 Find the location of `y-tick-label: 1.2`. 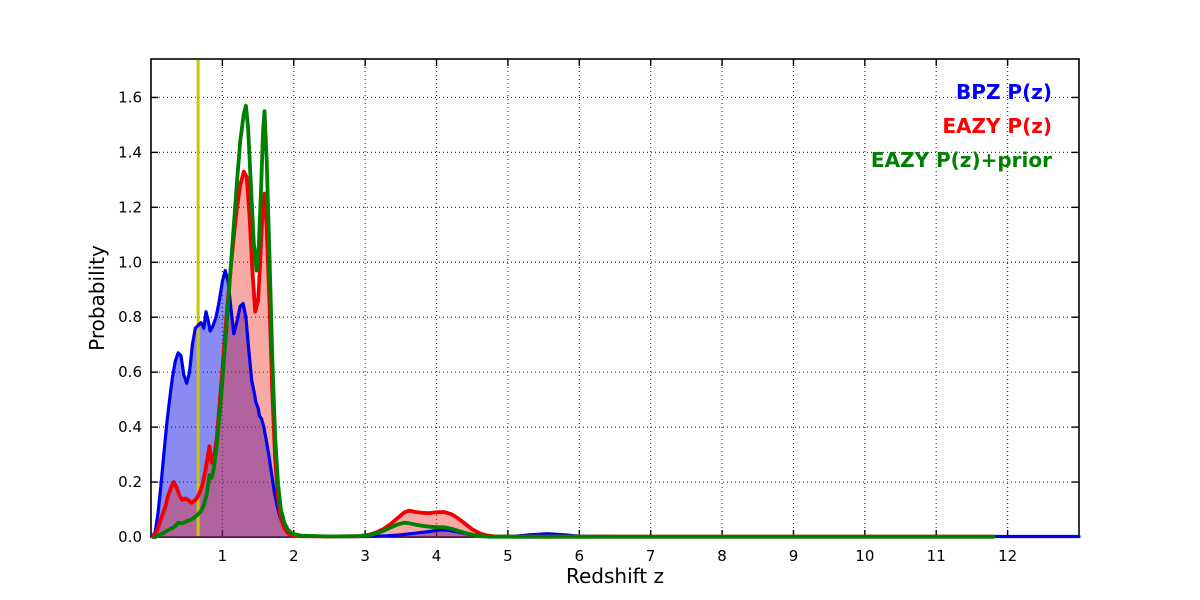

y-tick-label: 1.2 is located at coordinates (130, 207).